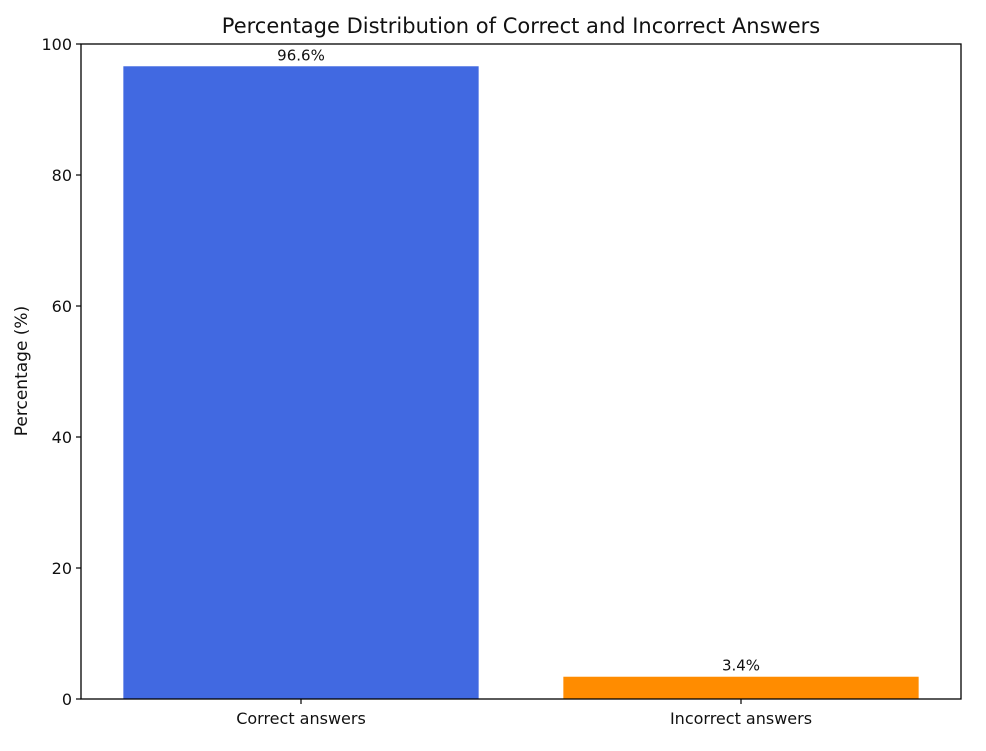 Image resolution: width=986 pixels, height=751 pixels. I want to click on y-axis-label: Percentage (%), so click(22, 371).